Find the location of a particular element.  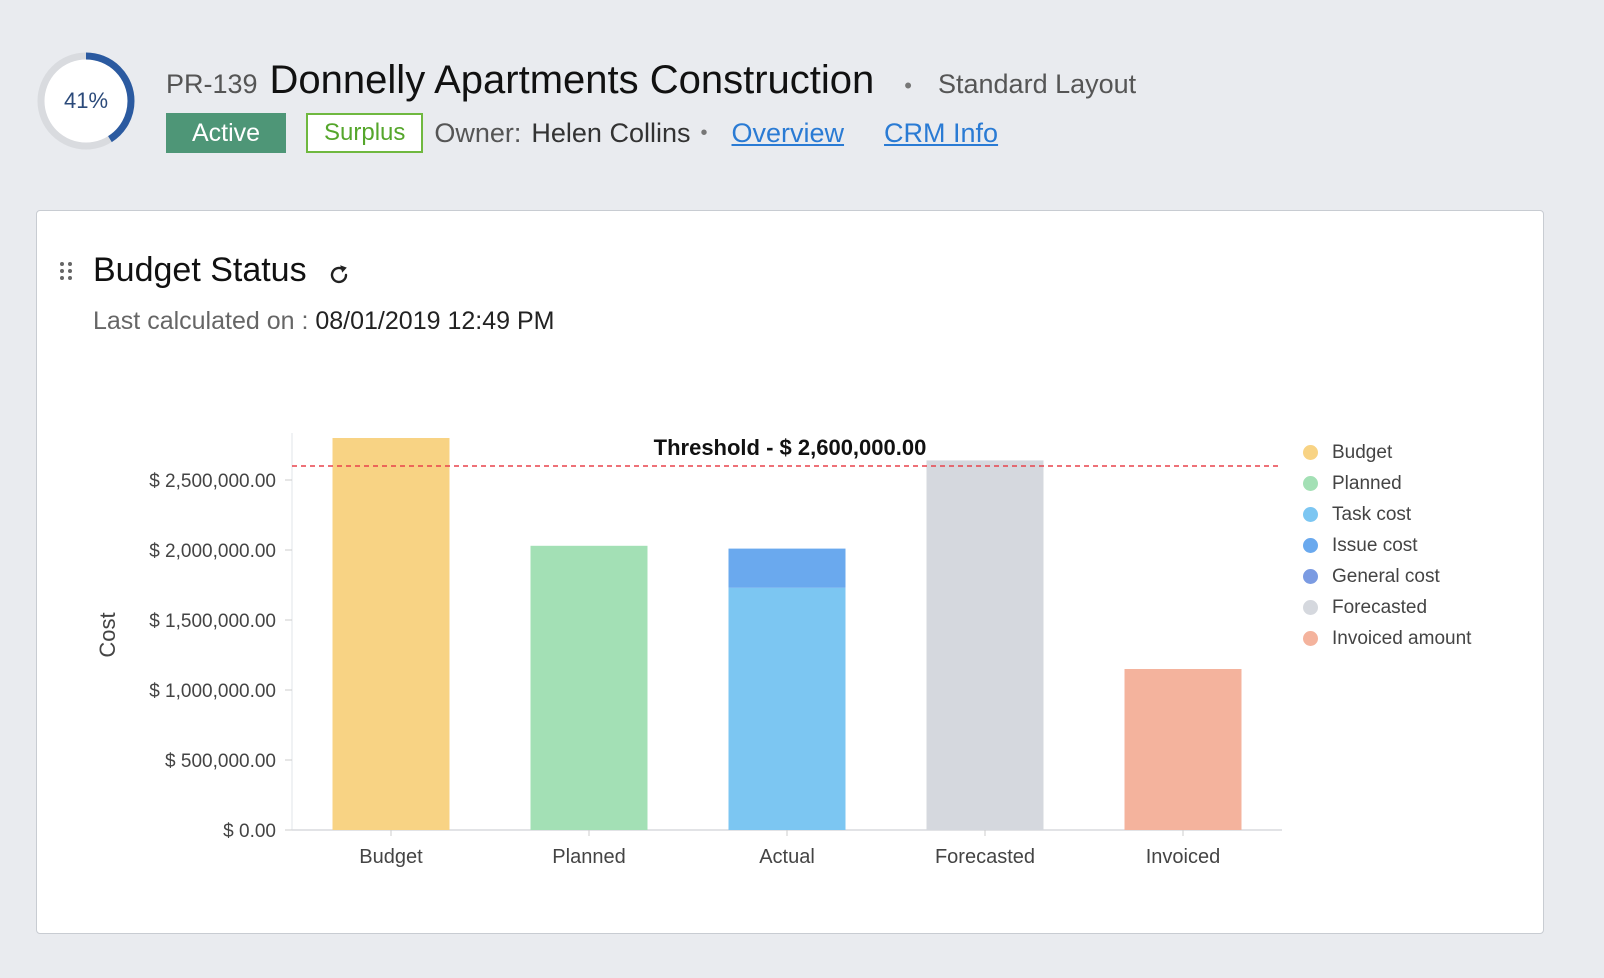

y-tick-label: $ 1,500,000.00 is located at coordinates (212, 621).